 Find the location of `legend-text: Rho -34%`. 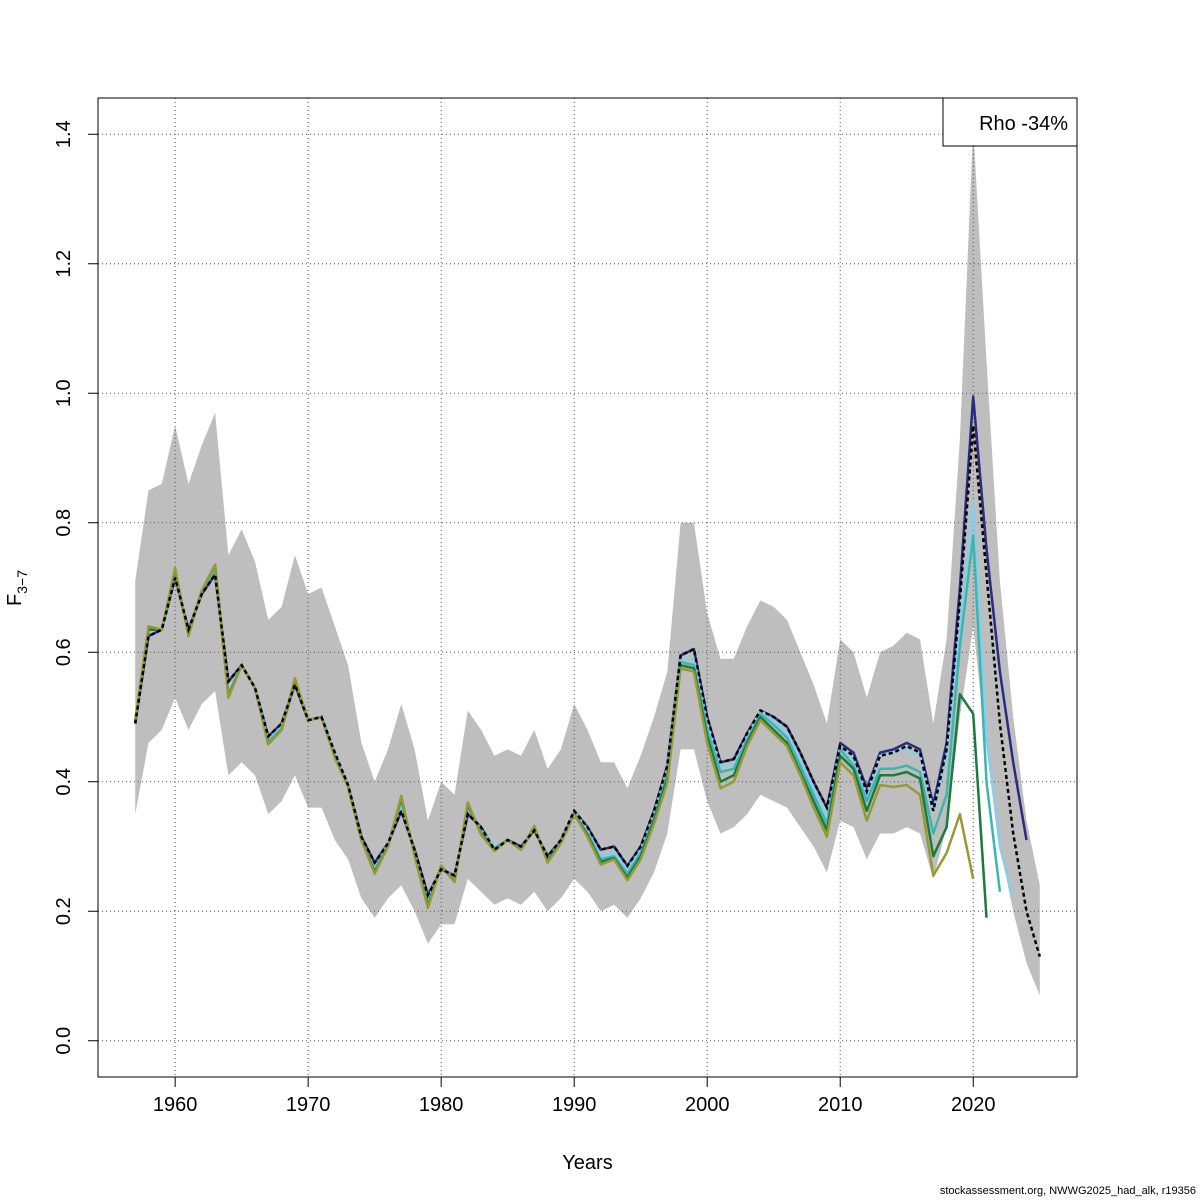

legend-text: Rho -34% is located at coordinates (1023, 124).